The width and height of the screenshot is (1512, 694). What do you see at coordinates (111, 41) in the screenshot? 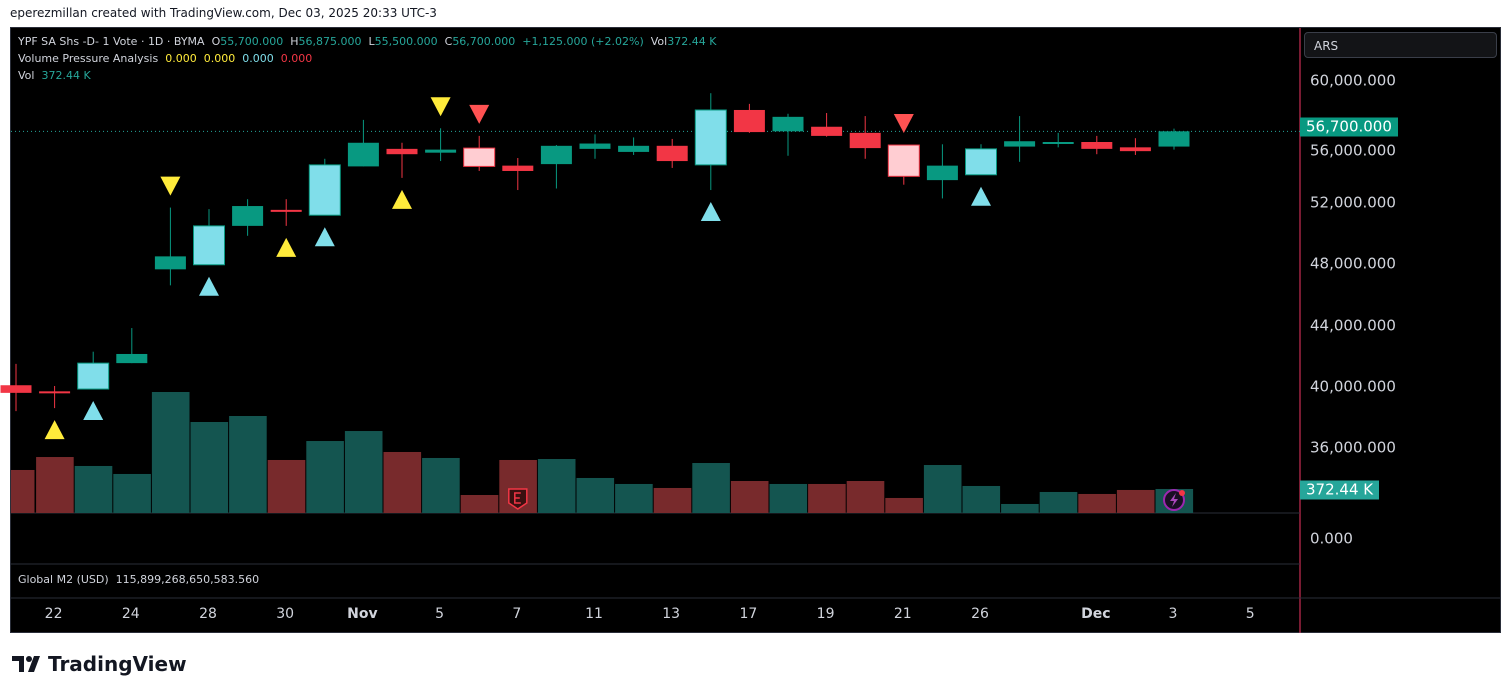
I see `symbol-title: YPF SA Shs -D- 1 Vote · 1D · BYMA` at bounding box center [111, 41].